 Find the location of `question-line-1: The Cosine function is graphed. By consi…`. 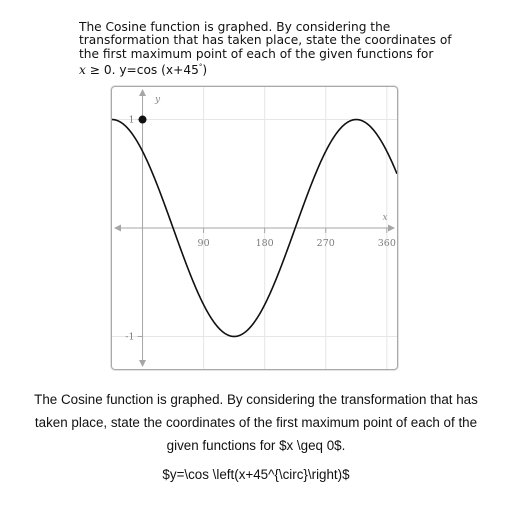

question-line-1: The Cosine function is graphed. By consi… is located at coordinates (235, 27).